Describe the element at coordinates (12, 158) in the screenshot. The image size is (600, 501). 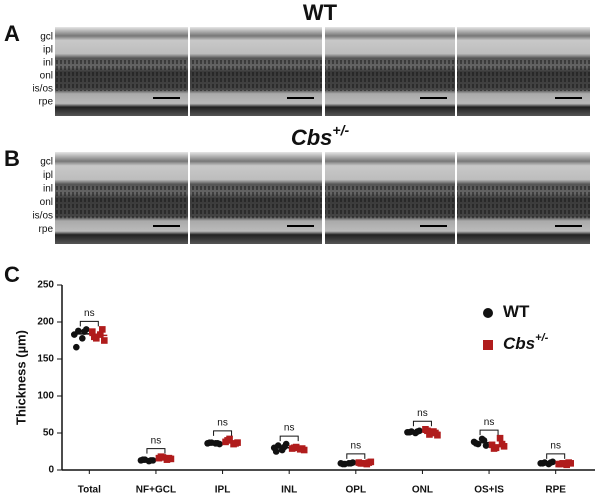
I see `panel-label: B` at that location.